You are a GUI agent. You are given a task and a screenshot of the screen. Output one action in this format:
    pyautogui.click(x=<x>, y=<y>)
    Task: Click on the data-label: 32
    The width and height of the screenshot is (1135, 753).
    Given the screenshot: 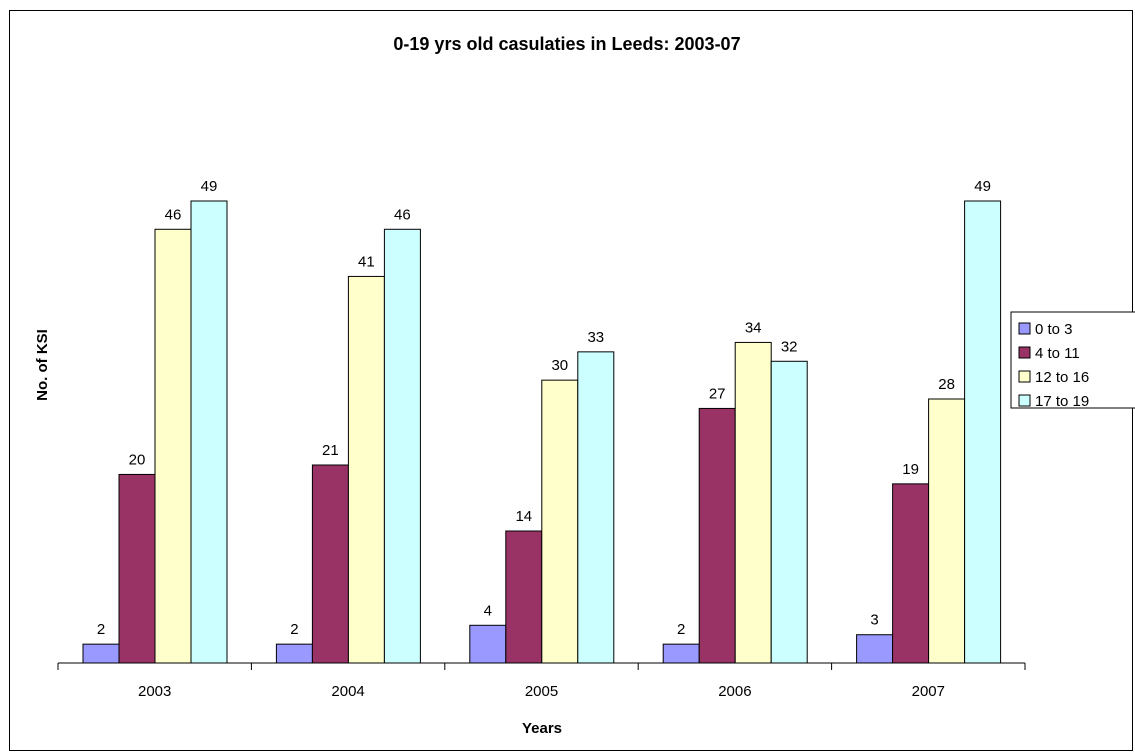 What is the action you would take?
    pyautogui.click(x=789, y=346)
    